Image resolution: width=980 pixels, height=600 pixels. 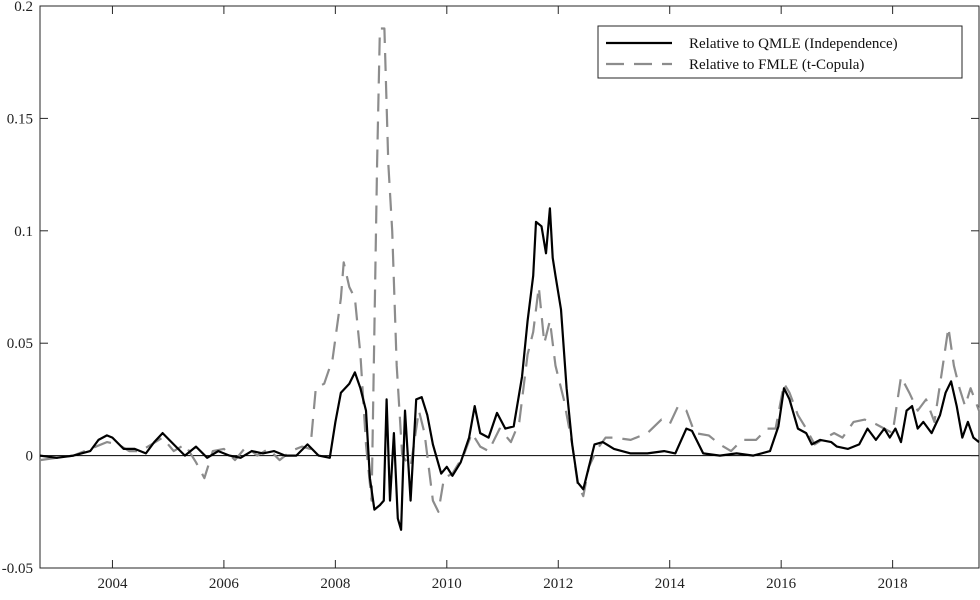 I want to click on x-tick-label: 2008, so click(x=335, y=584).